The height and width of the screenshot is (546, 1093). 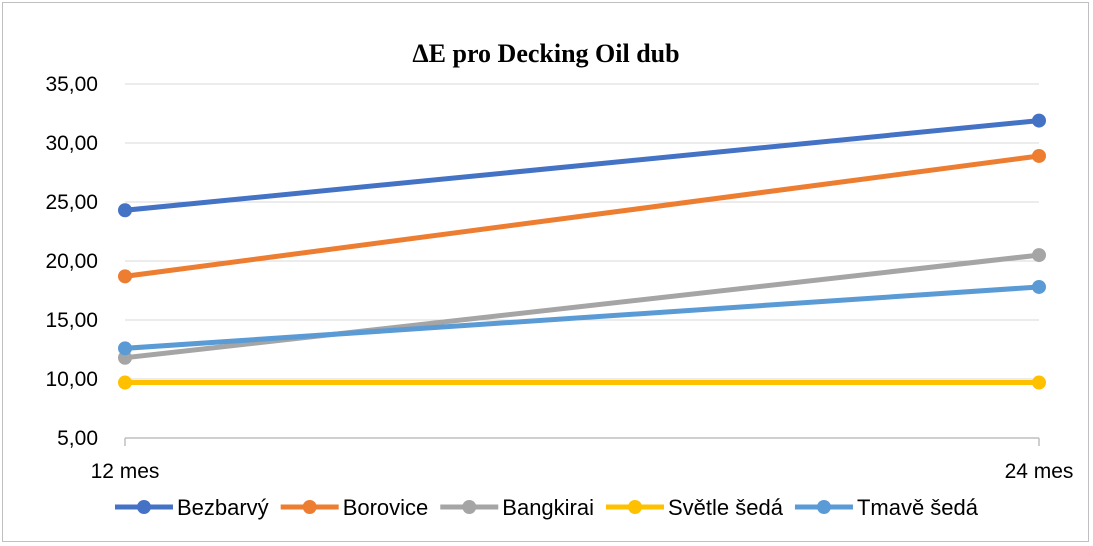 I want to click on legend-label: Bezbarvý, so click(x=223, y=507).